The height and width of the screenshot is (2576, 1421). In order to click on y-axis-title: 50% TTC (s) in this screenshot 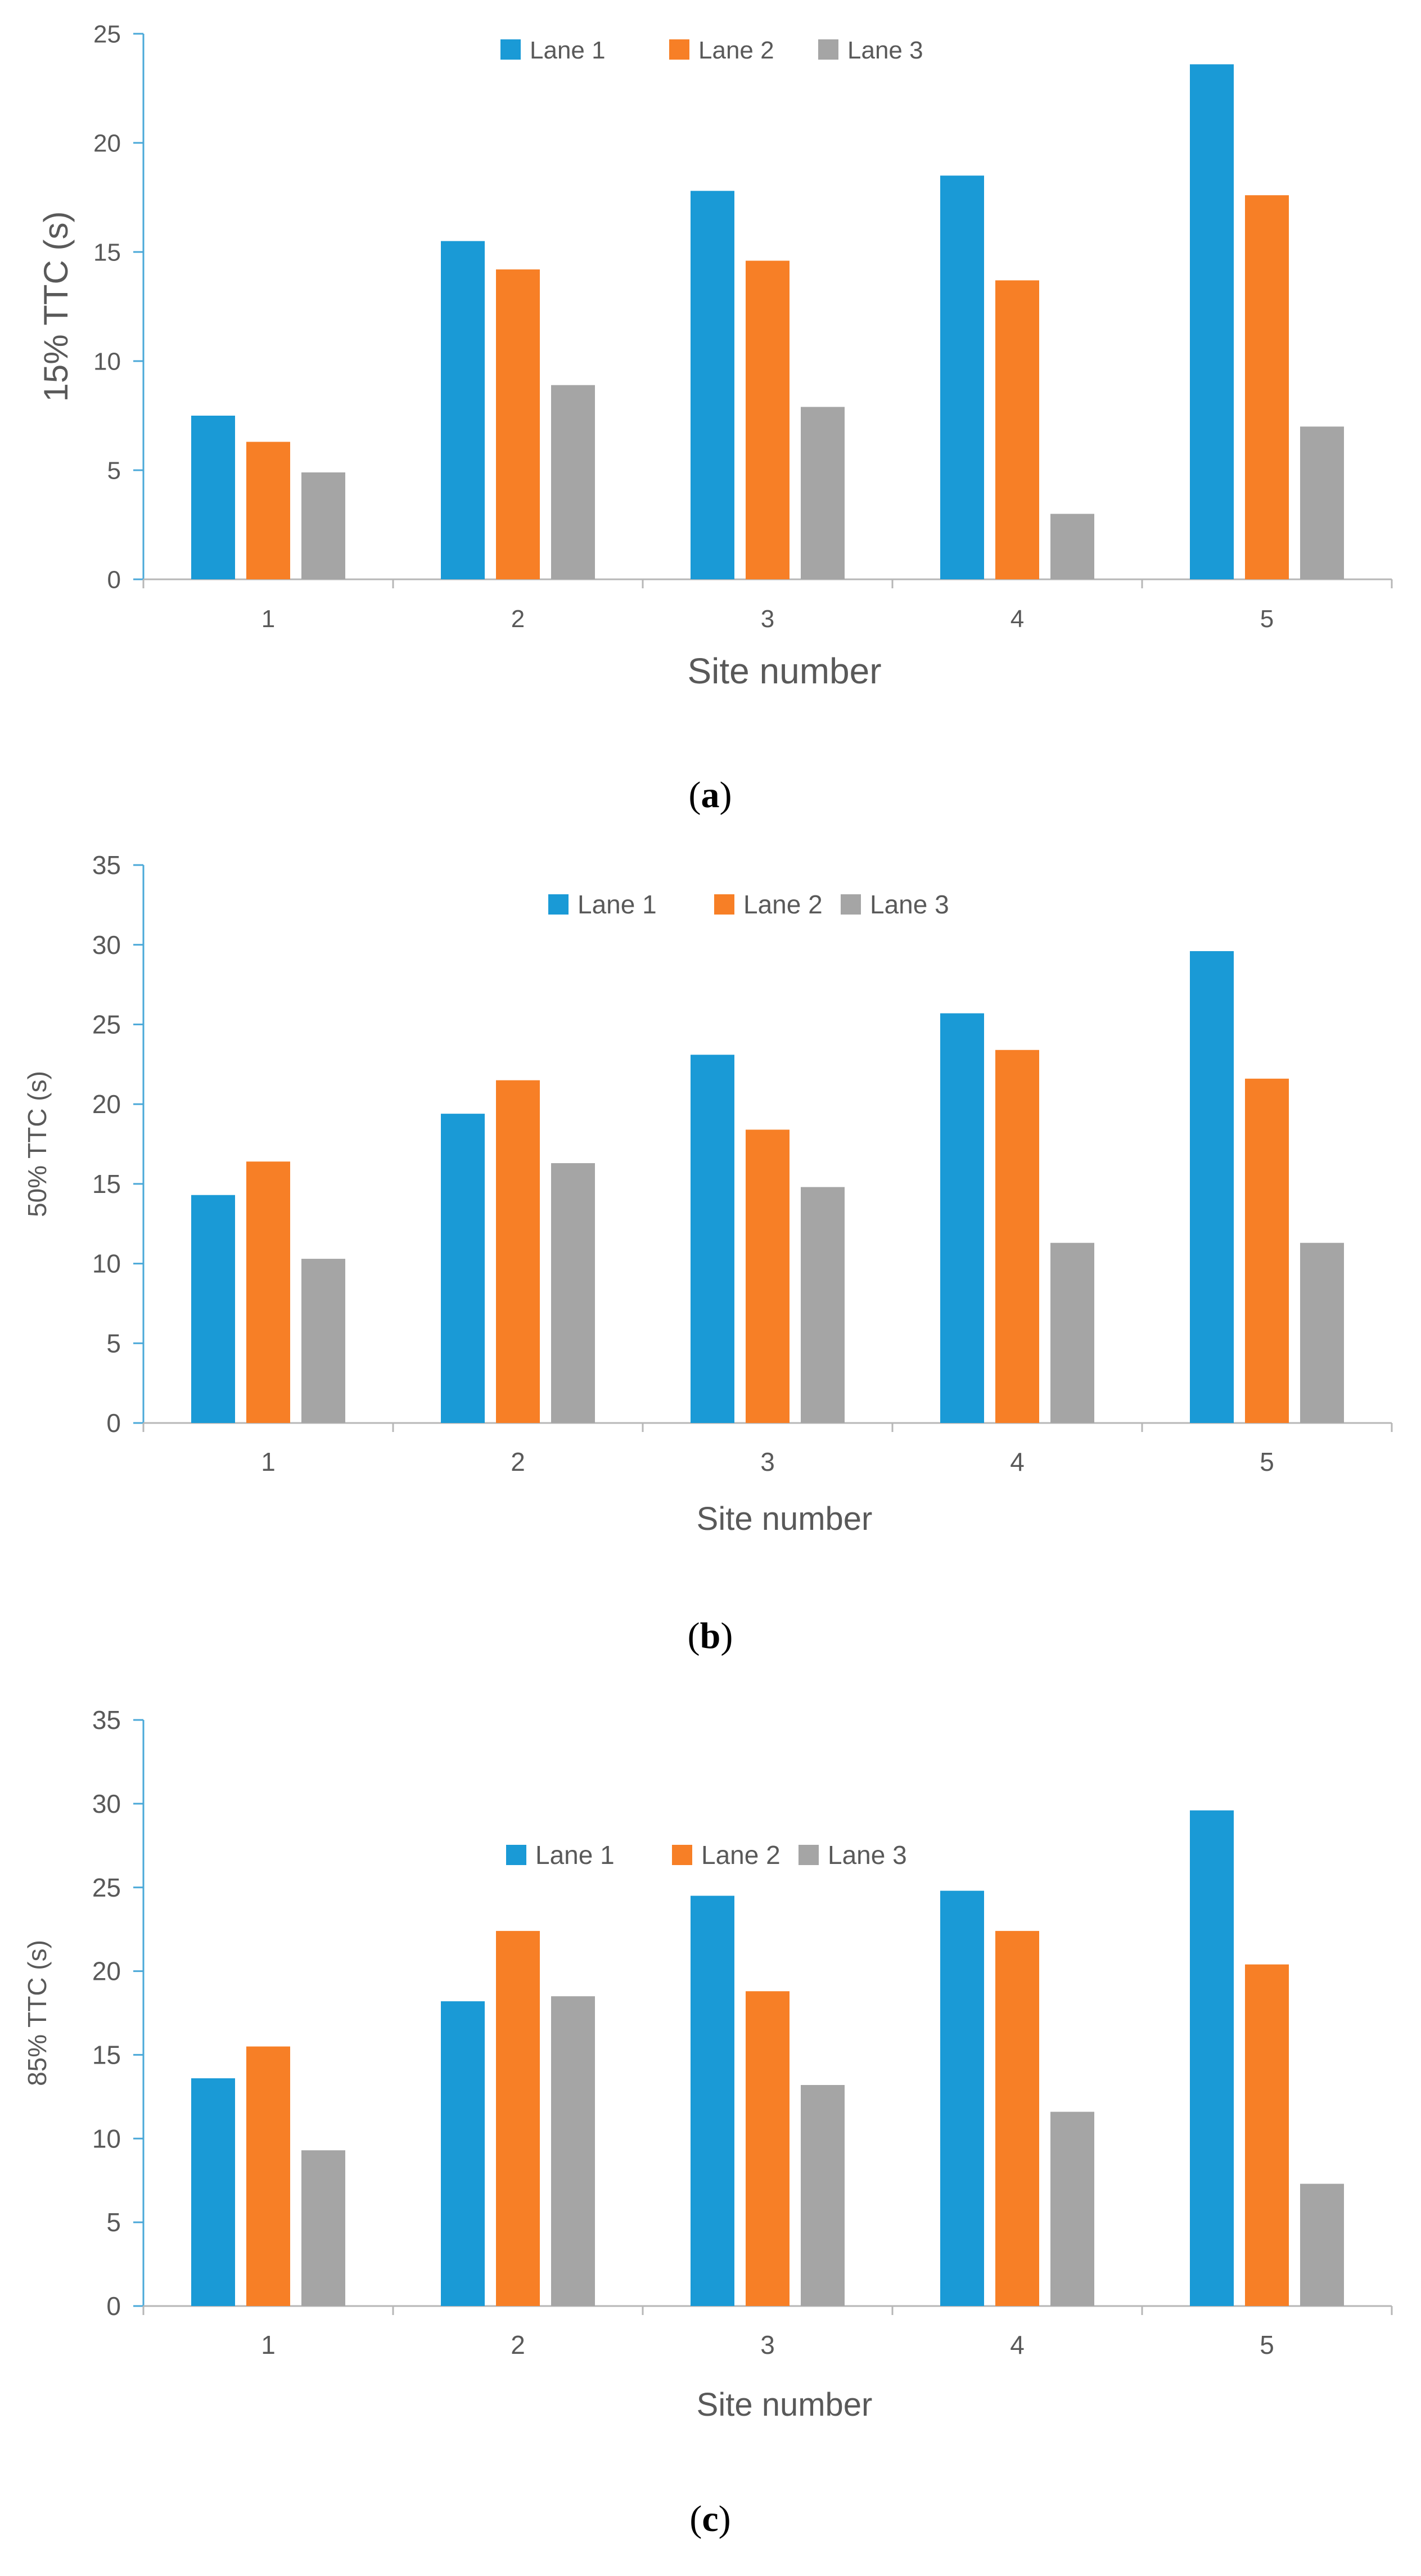, I will do `click(37, 1144)`.